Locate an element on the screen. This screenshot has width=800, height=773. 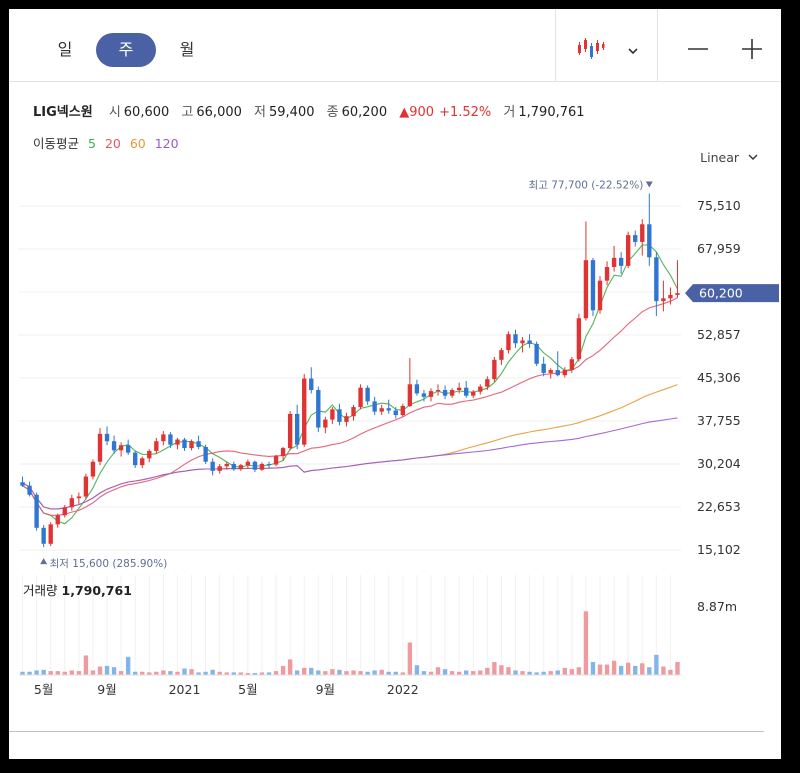
x-tick-label: 2021 is located at coordinates (185, 689).